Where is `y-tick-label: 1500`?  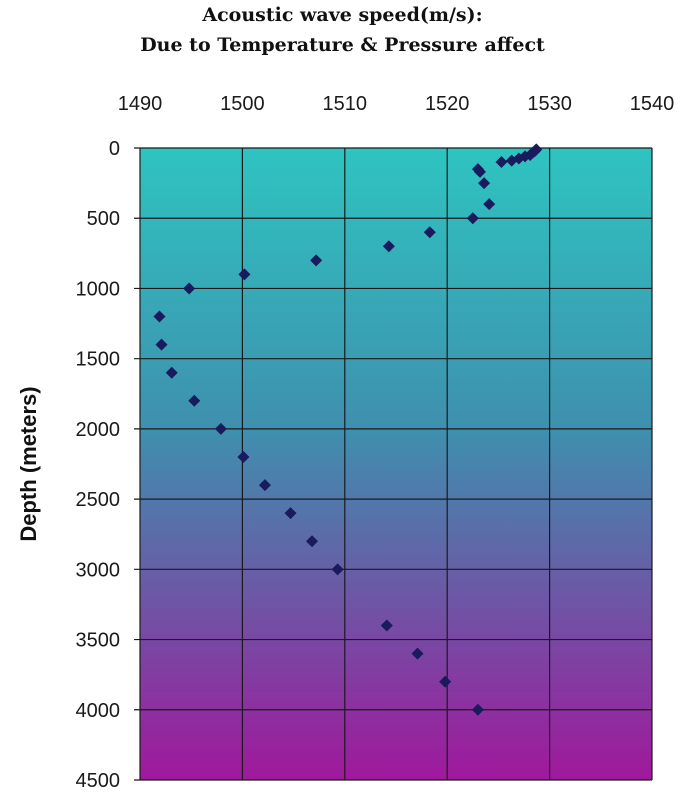 y-tick-label: 1500 is located at coordinates (98, 360).